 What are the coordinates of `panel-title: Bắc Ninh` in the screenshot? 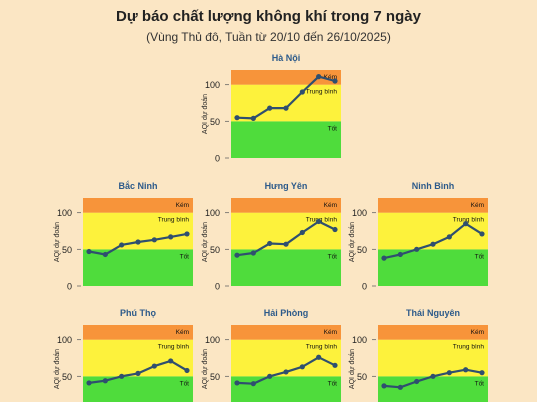 It's located at (137, 185).